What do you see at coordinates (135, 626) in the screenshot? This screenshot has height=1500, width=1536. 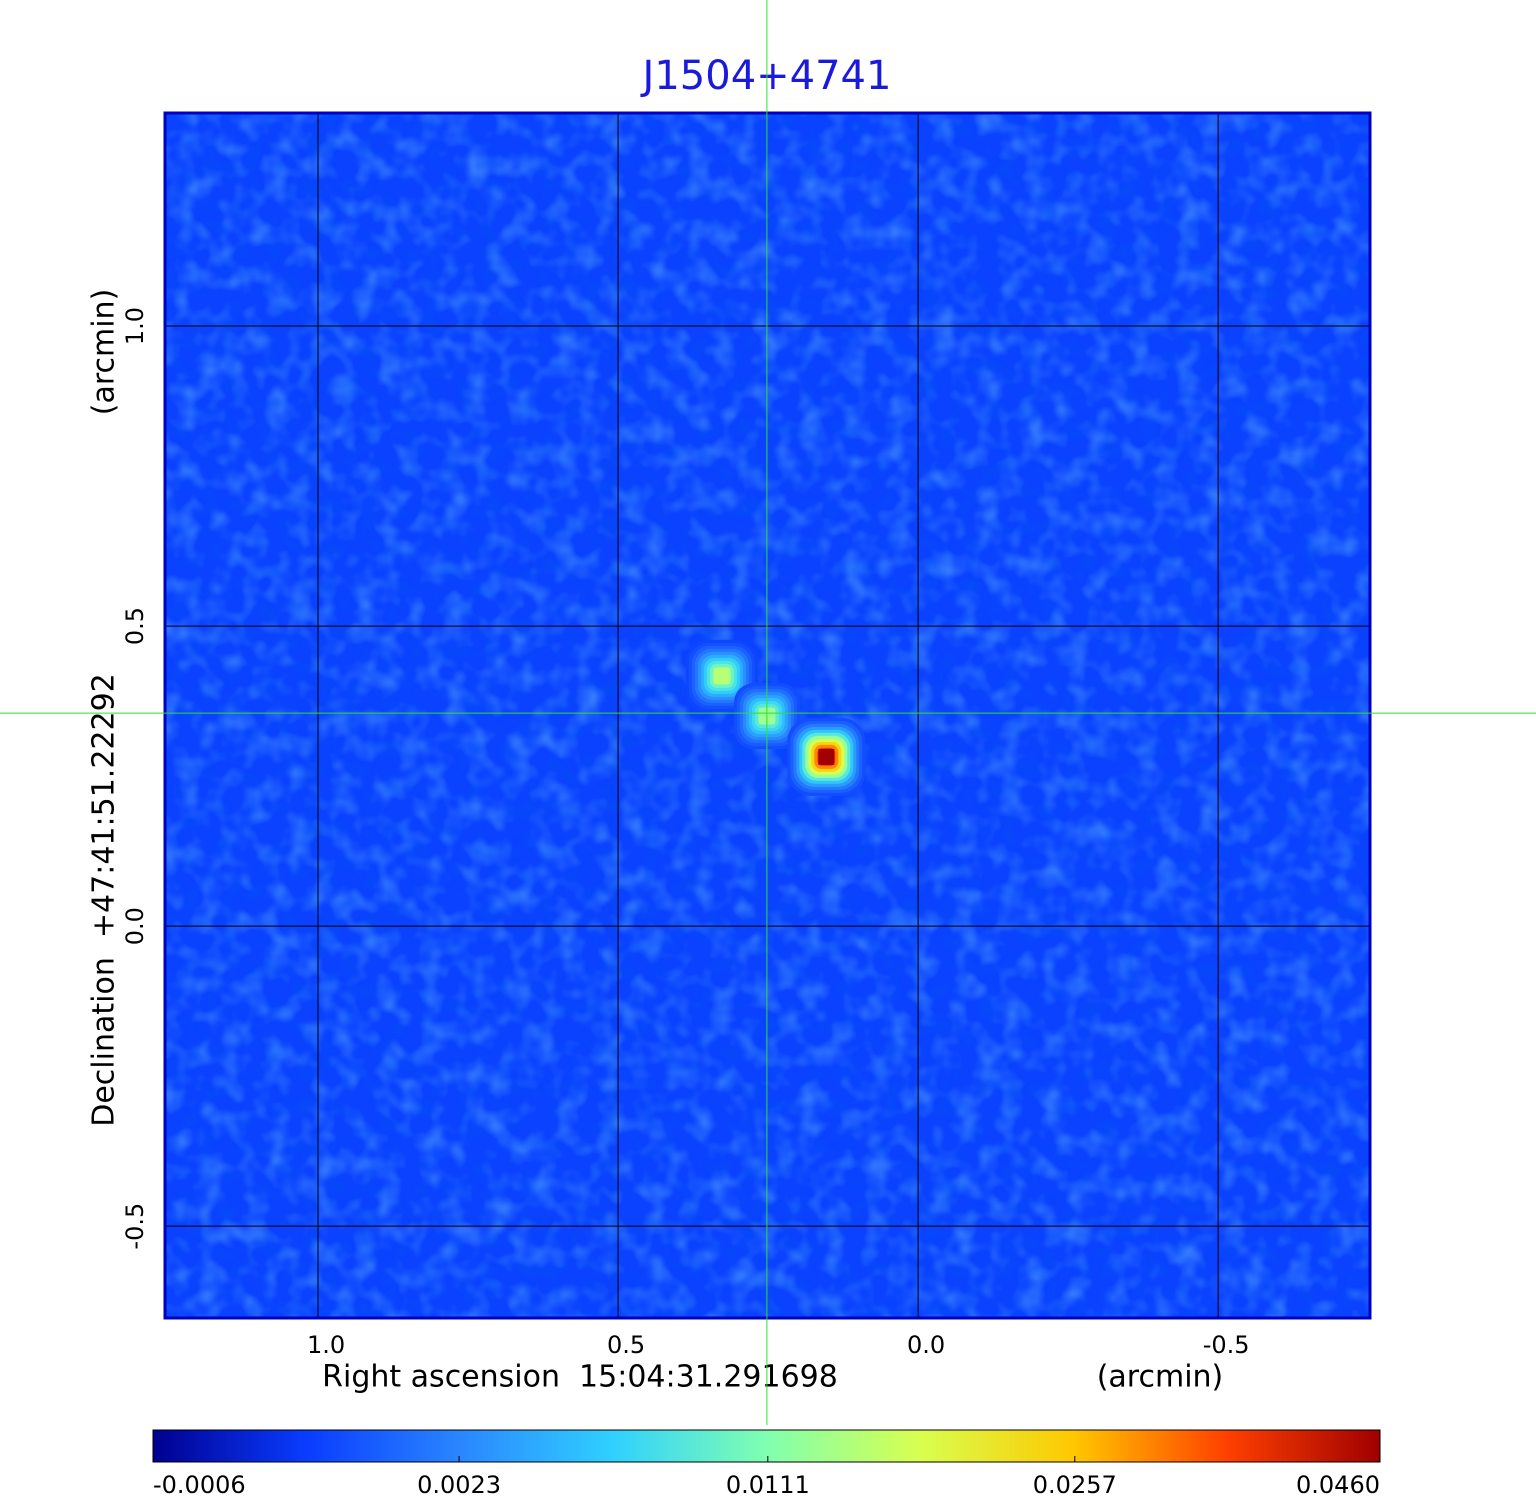 I see `y-tick-label: 0.5` at bounding box center [135, 626].